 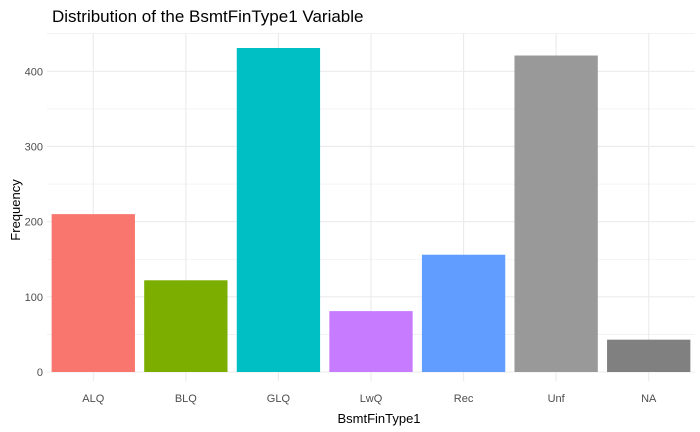 I want to click on y-tick-labels: 0 100 200 300 400, so click(x=34, y=222).